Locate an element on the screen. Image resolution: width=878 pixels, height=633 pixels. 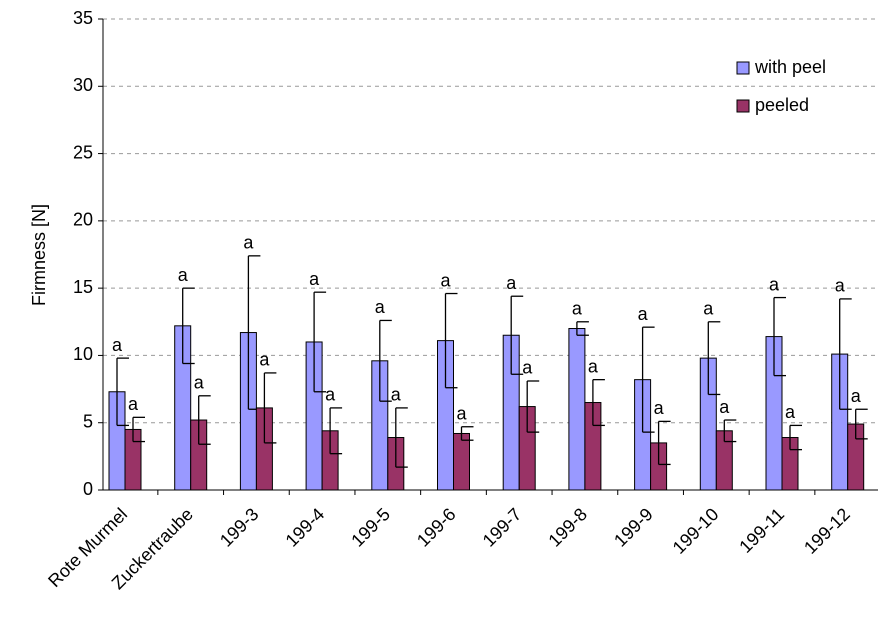
x-tick-label: 199-3 is located at coordinates (239, 527).